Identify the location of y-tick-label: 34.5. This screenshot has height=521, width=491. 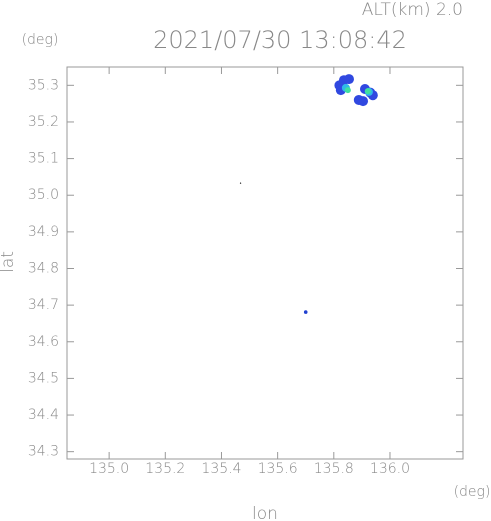
(43, 378).